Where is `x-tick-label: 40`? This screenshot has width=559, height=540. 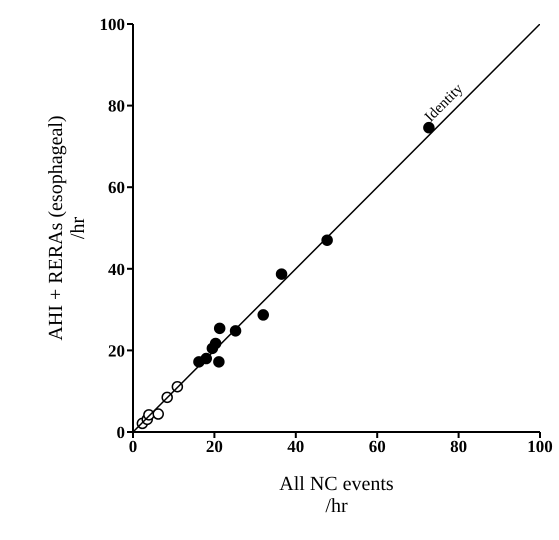 x-tick-label: 40 is located at coordinates (295, 446).